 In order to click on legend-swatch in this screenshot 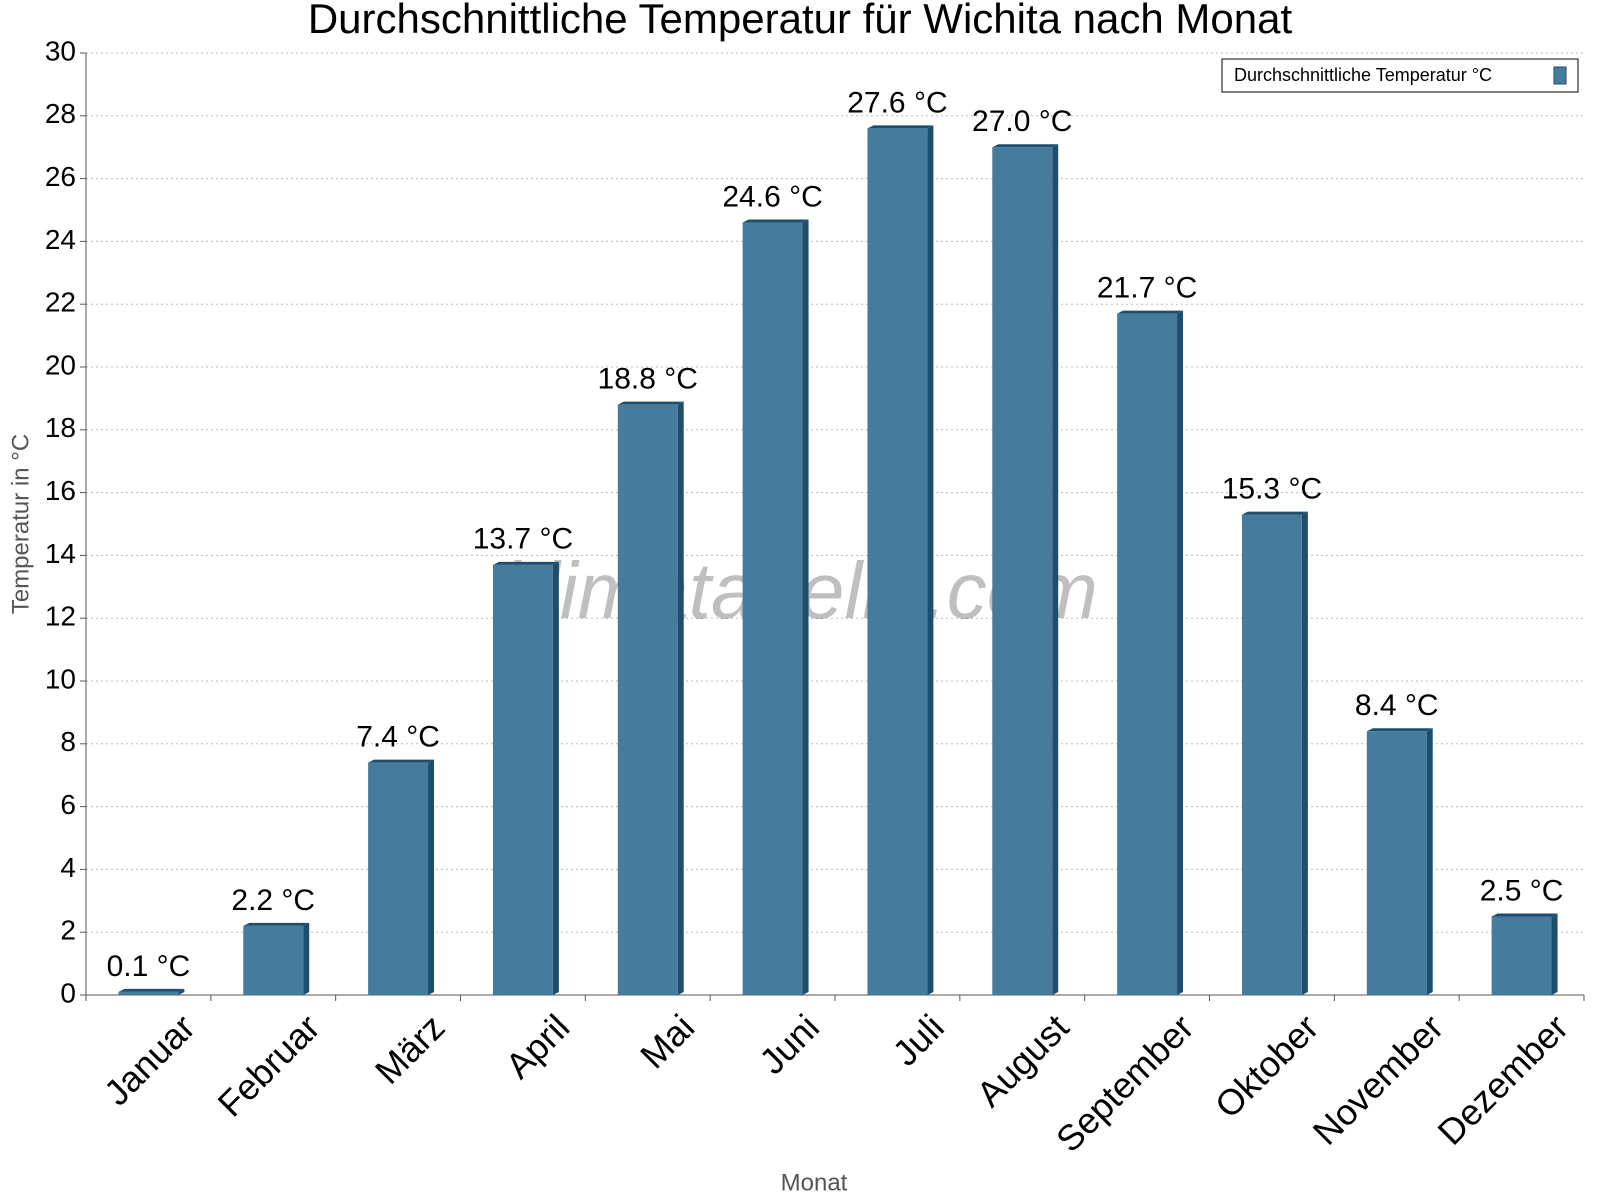, I will do `click(1560, 75)`.